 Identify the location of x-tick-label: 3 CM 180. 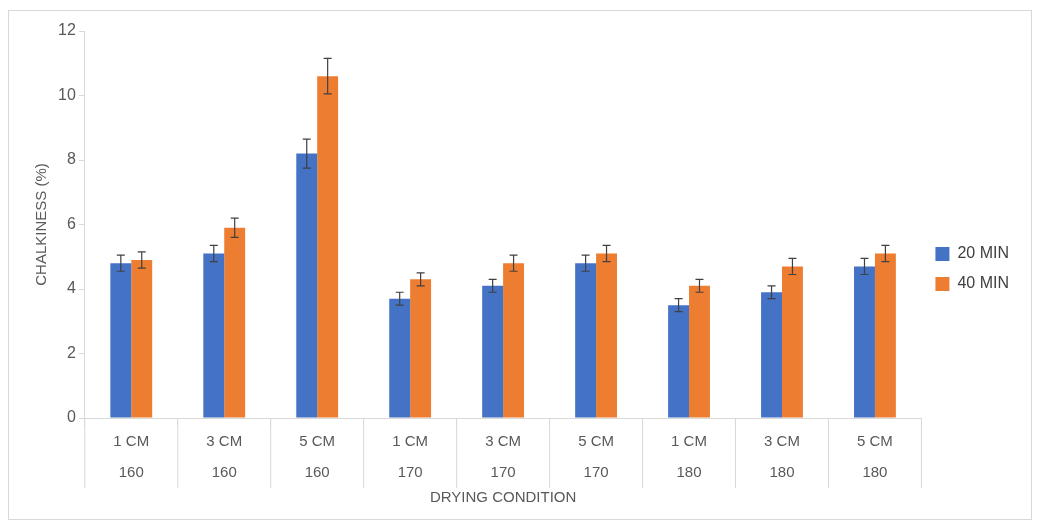
(782, 456).